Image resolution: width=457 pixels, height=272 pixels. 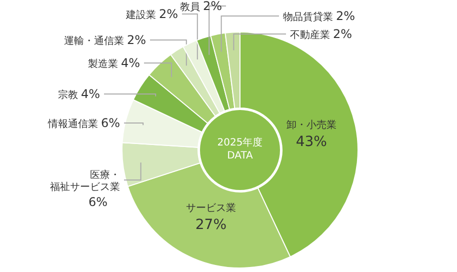 What do you see at coordinates (190, 7) in the screenshot?
I see `slice-label: 教員` at bounding box center [190, 7].